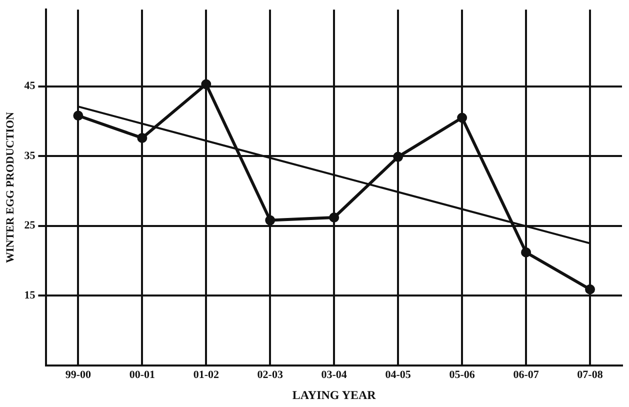  Describe the element at coordinates (78, 374) in the screenshot. I see `x-tick-label: 99-00` at that location.